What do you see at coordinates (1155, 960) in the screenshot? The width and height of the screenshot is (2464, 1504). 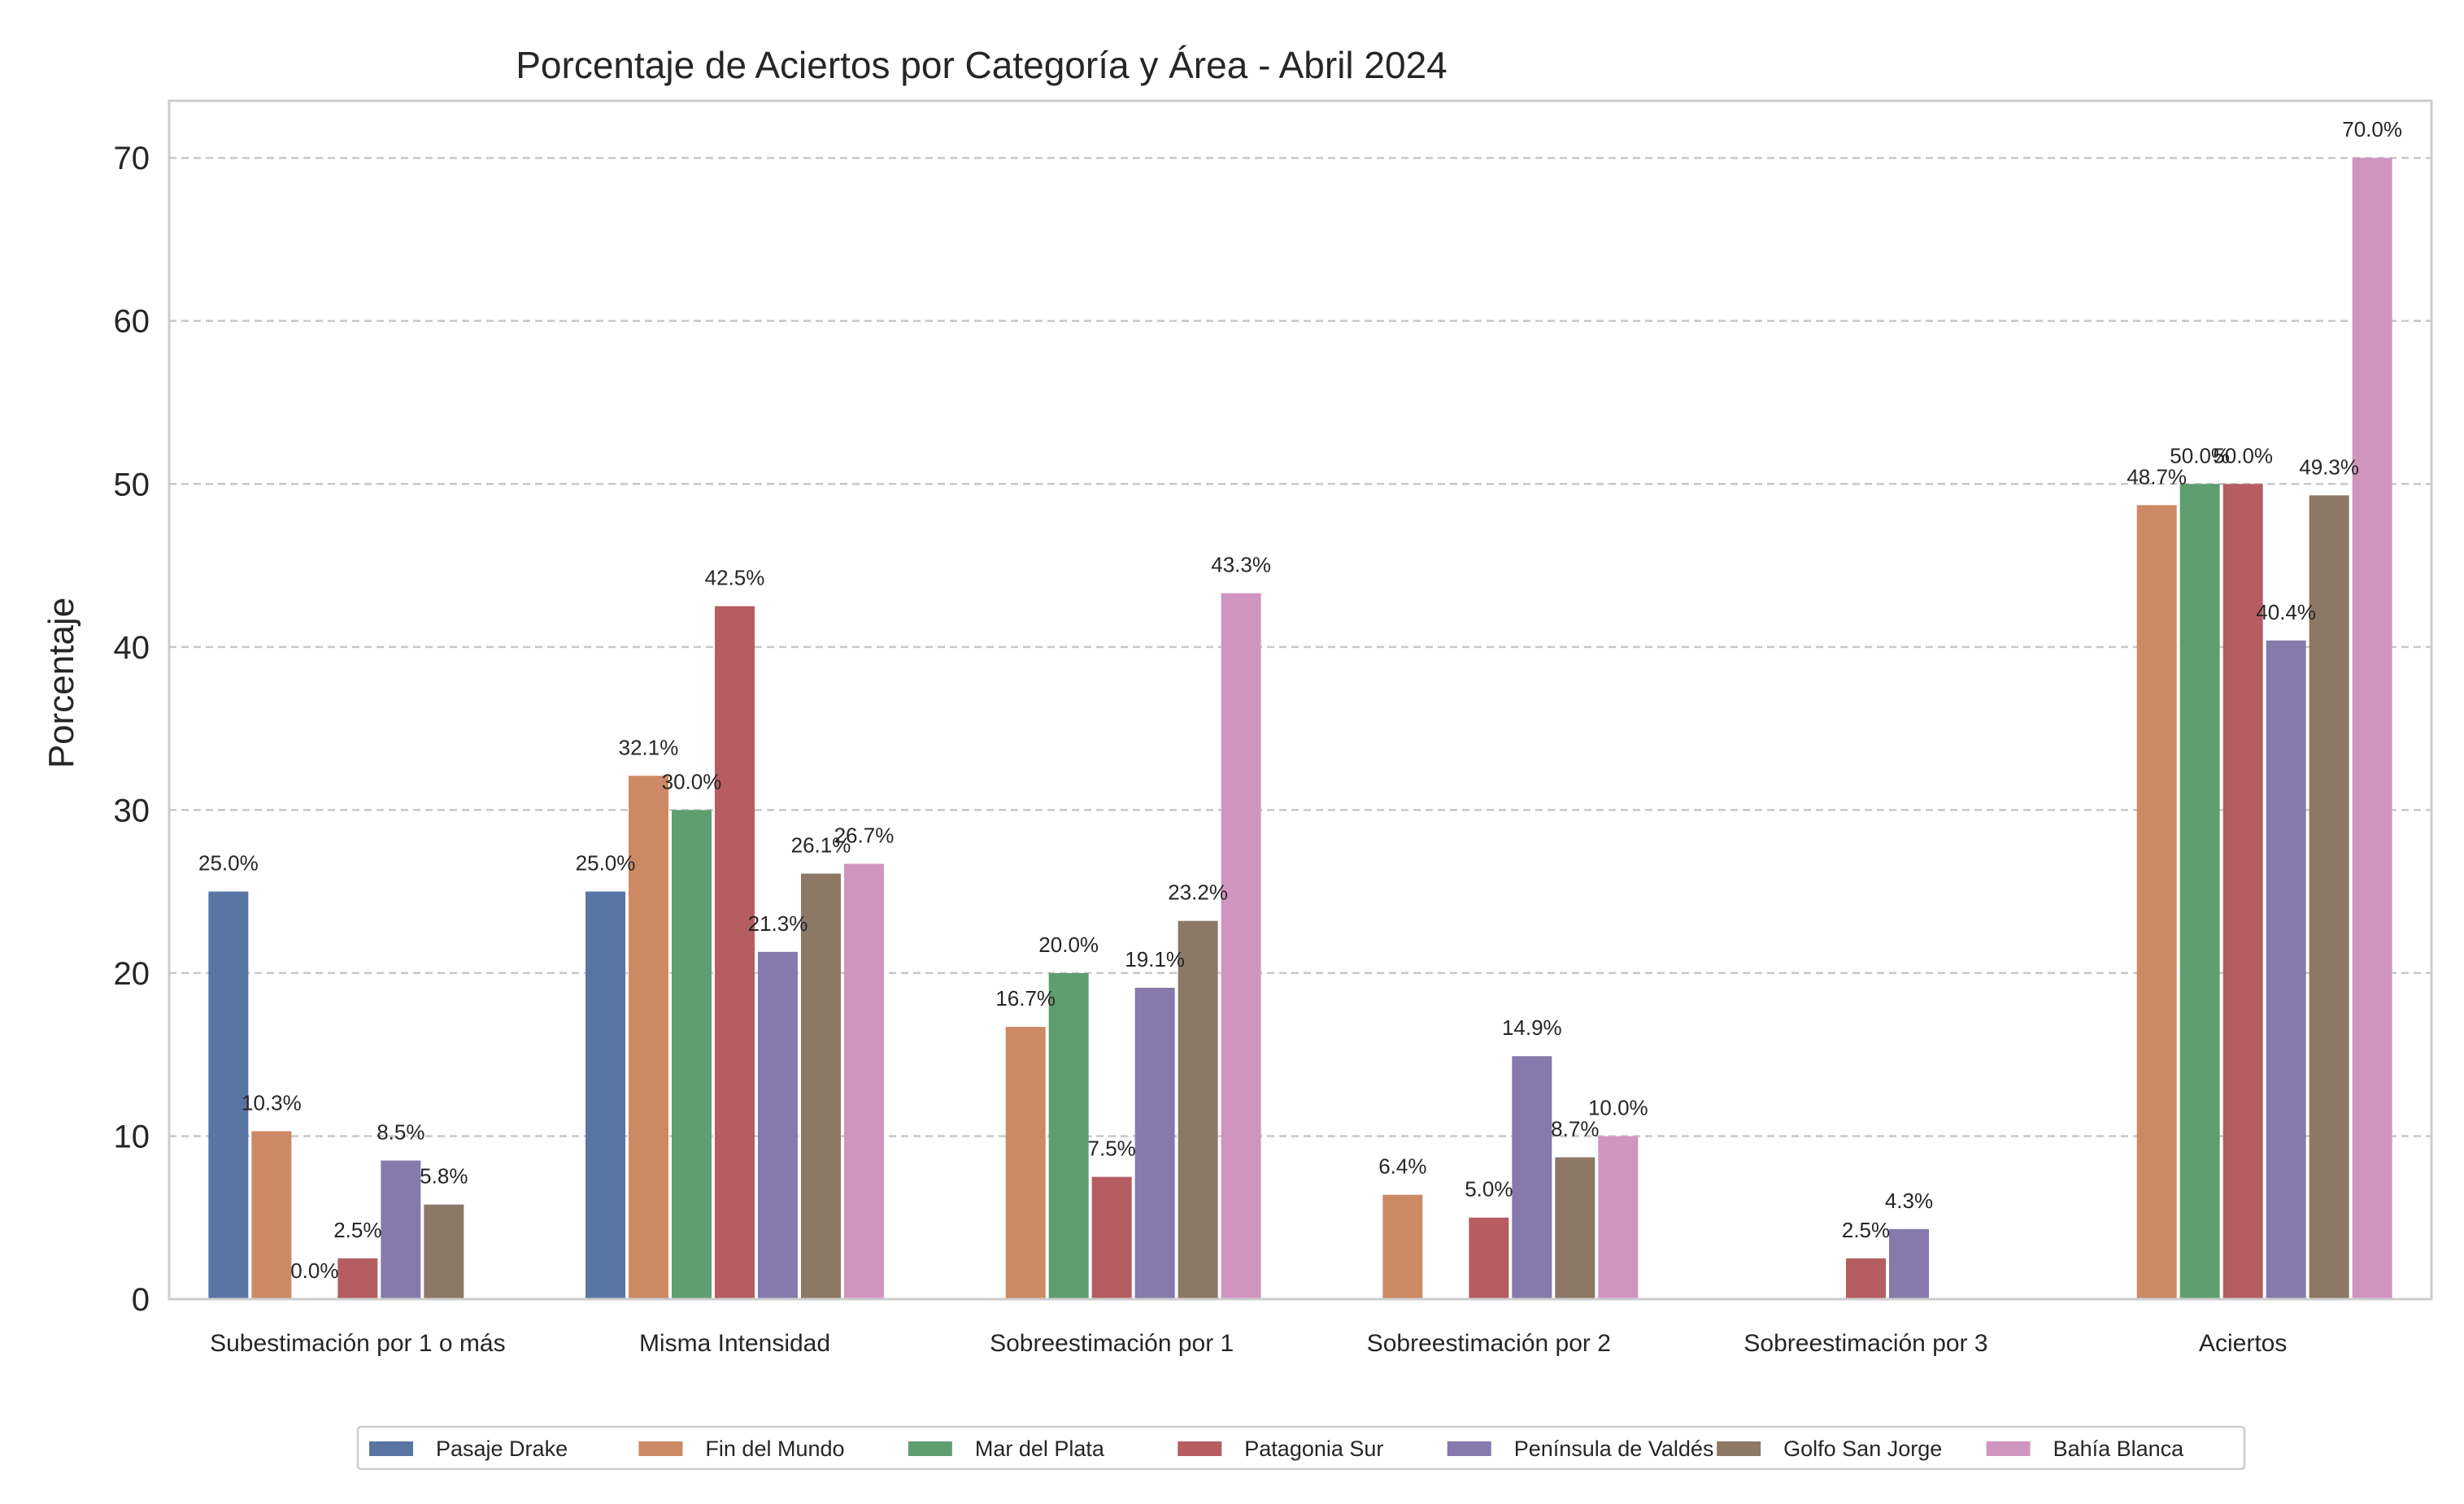 I see `data-label: 19.1%` at bounding box center [1155, 960].